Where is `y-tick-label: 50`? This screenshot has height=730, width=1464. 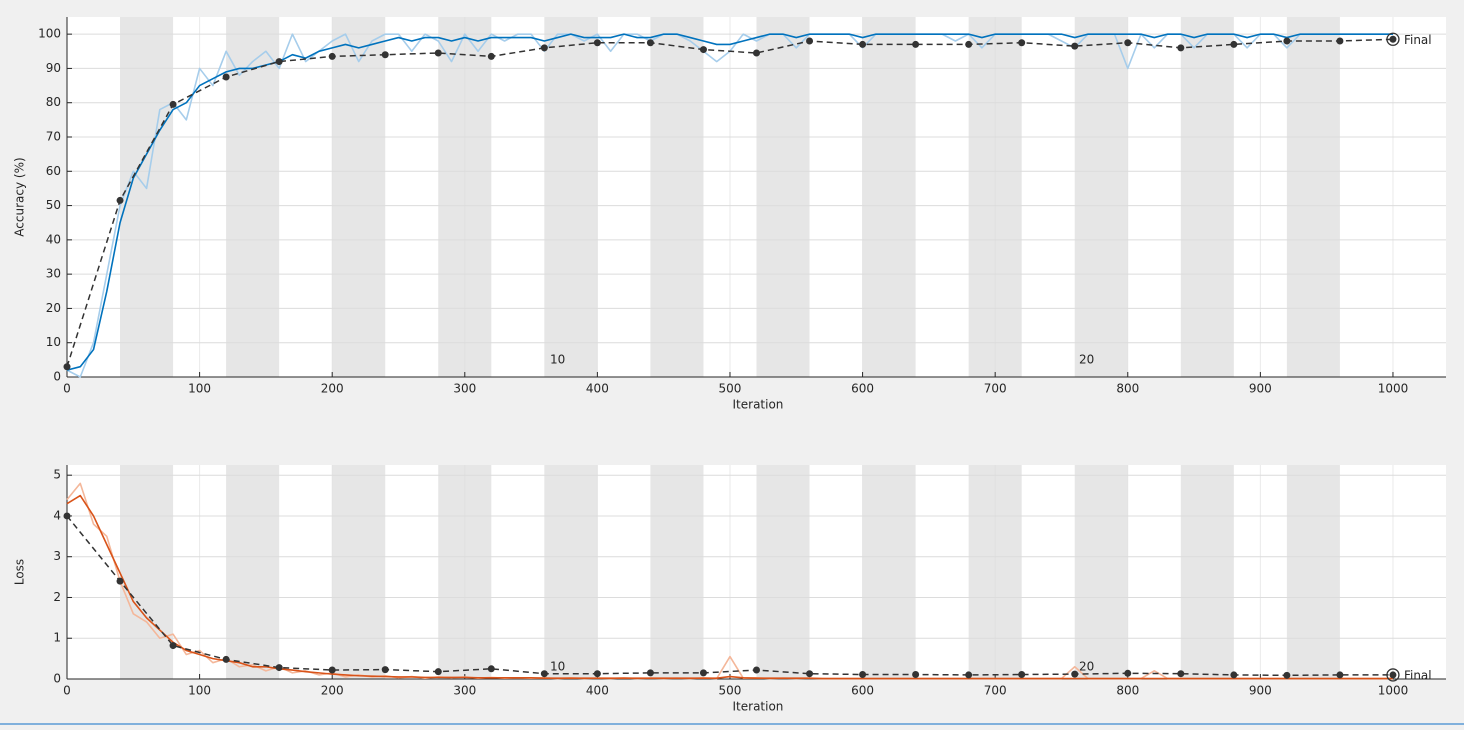
y-tick-label: 50 is located at coordinates (53, 205).